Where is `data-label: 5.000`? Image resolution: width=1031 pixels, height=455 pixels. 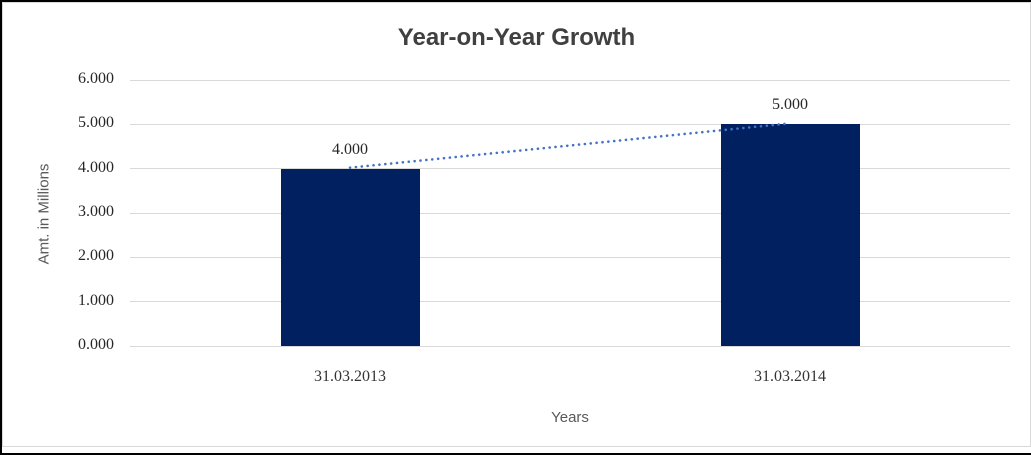 data-label: 5.000 is located at coordinates (790, 105).